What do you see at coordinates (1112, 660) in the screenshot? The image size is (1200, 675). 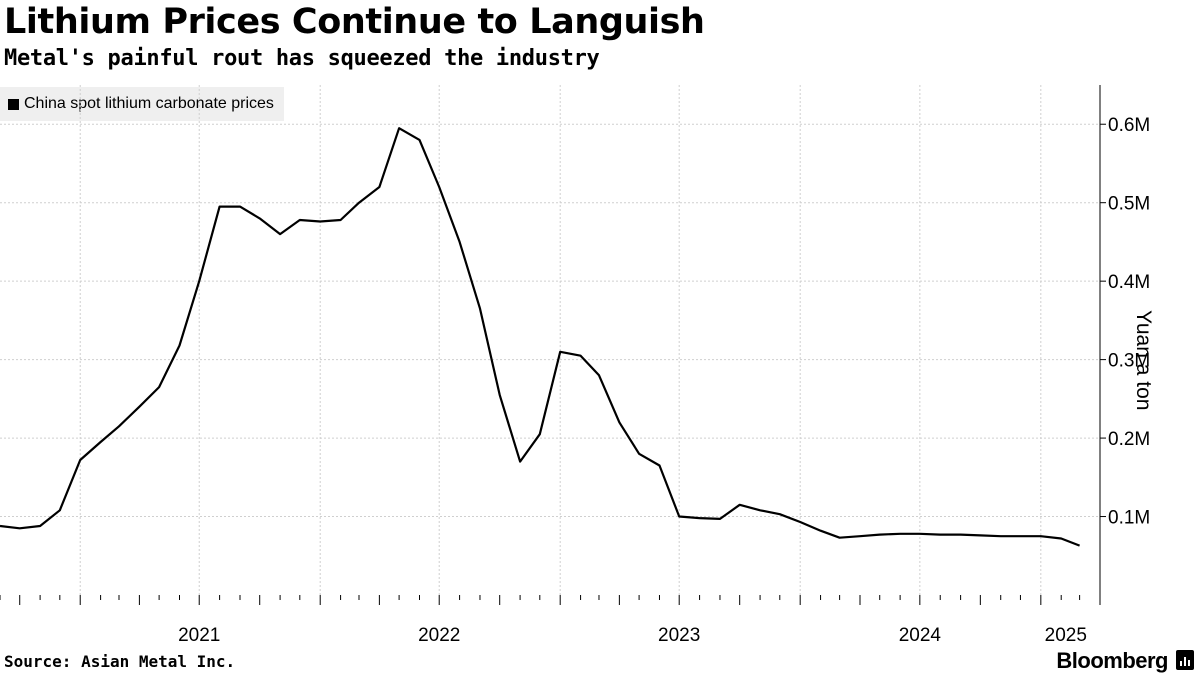 I see `bloomberg-logo-text: Bloomberg` at bounding box center [1112, 660].